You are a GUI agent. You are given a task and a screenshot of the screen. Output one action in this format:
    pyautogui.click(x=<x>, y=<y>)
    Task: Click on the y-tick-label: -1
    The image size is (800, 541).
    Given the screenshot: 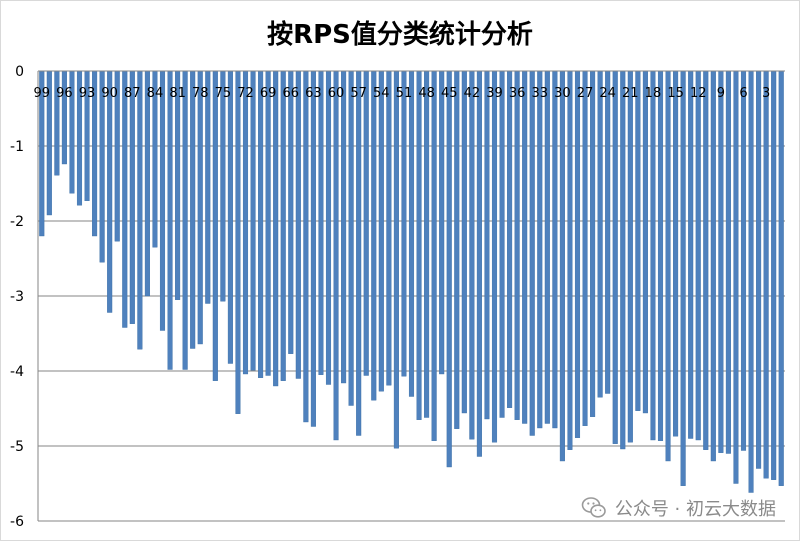 What is the action you would take?
    pyautogui.click(x=17, y=147)
    